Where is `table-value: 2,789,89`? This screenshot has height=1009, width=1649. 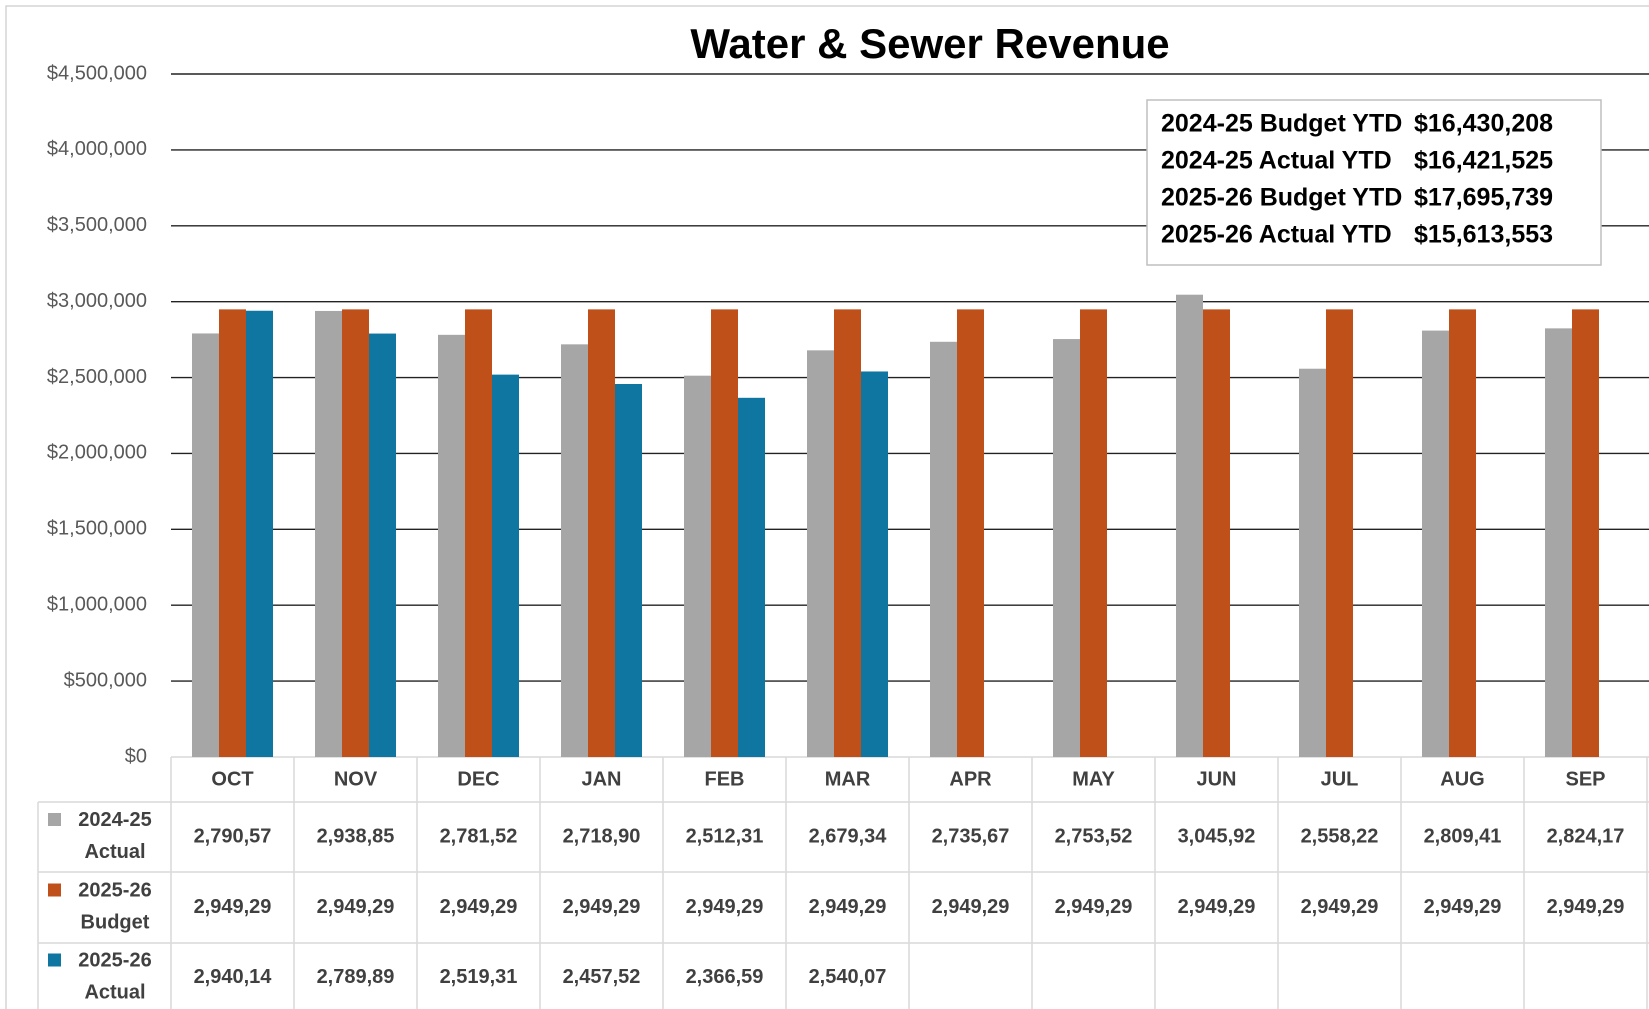 table-value: 2,789,89 is located at coordinates (356, 977).